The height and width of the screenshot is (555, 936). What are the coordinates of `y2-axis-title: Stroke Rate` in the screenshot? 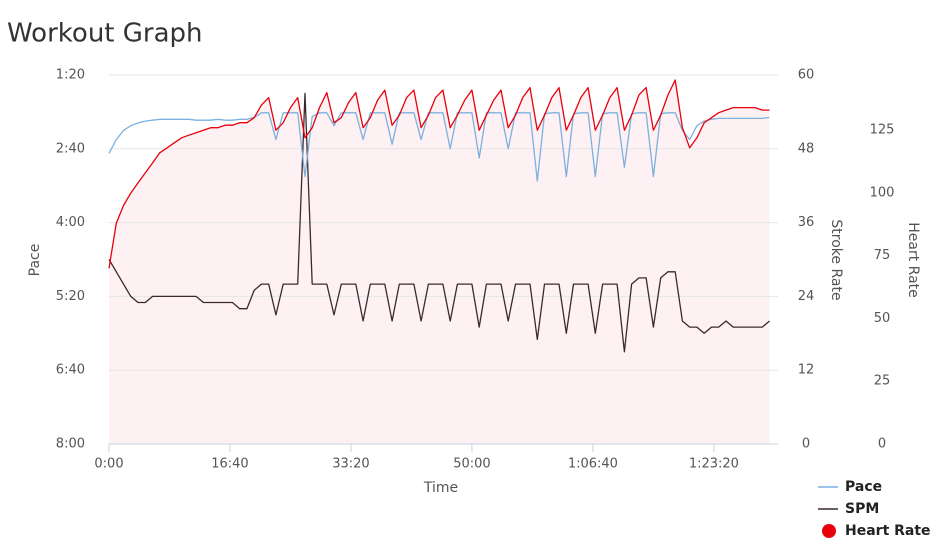 It's located at (836, 259).